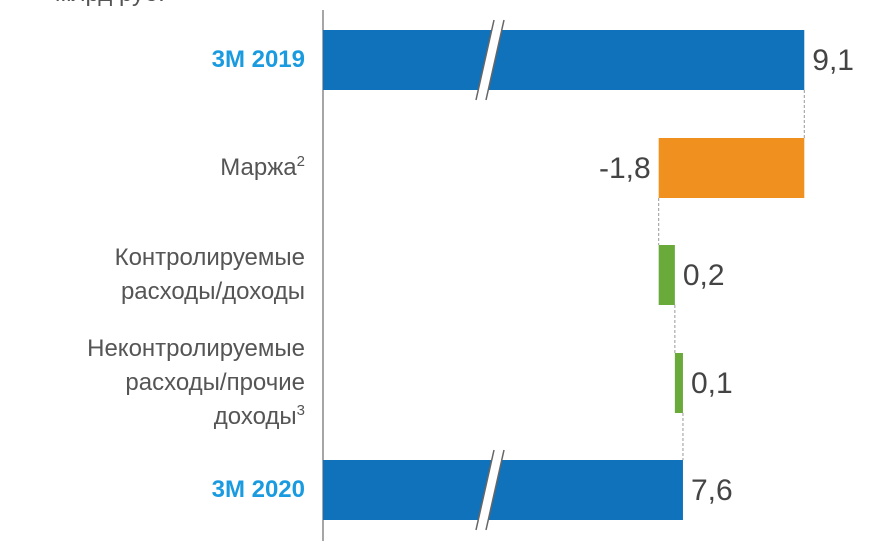 The width and height of the screenshot is (869, 541). I want to click on footnote-mark: 2, so click(300, 161).